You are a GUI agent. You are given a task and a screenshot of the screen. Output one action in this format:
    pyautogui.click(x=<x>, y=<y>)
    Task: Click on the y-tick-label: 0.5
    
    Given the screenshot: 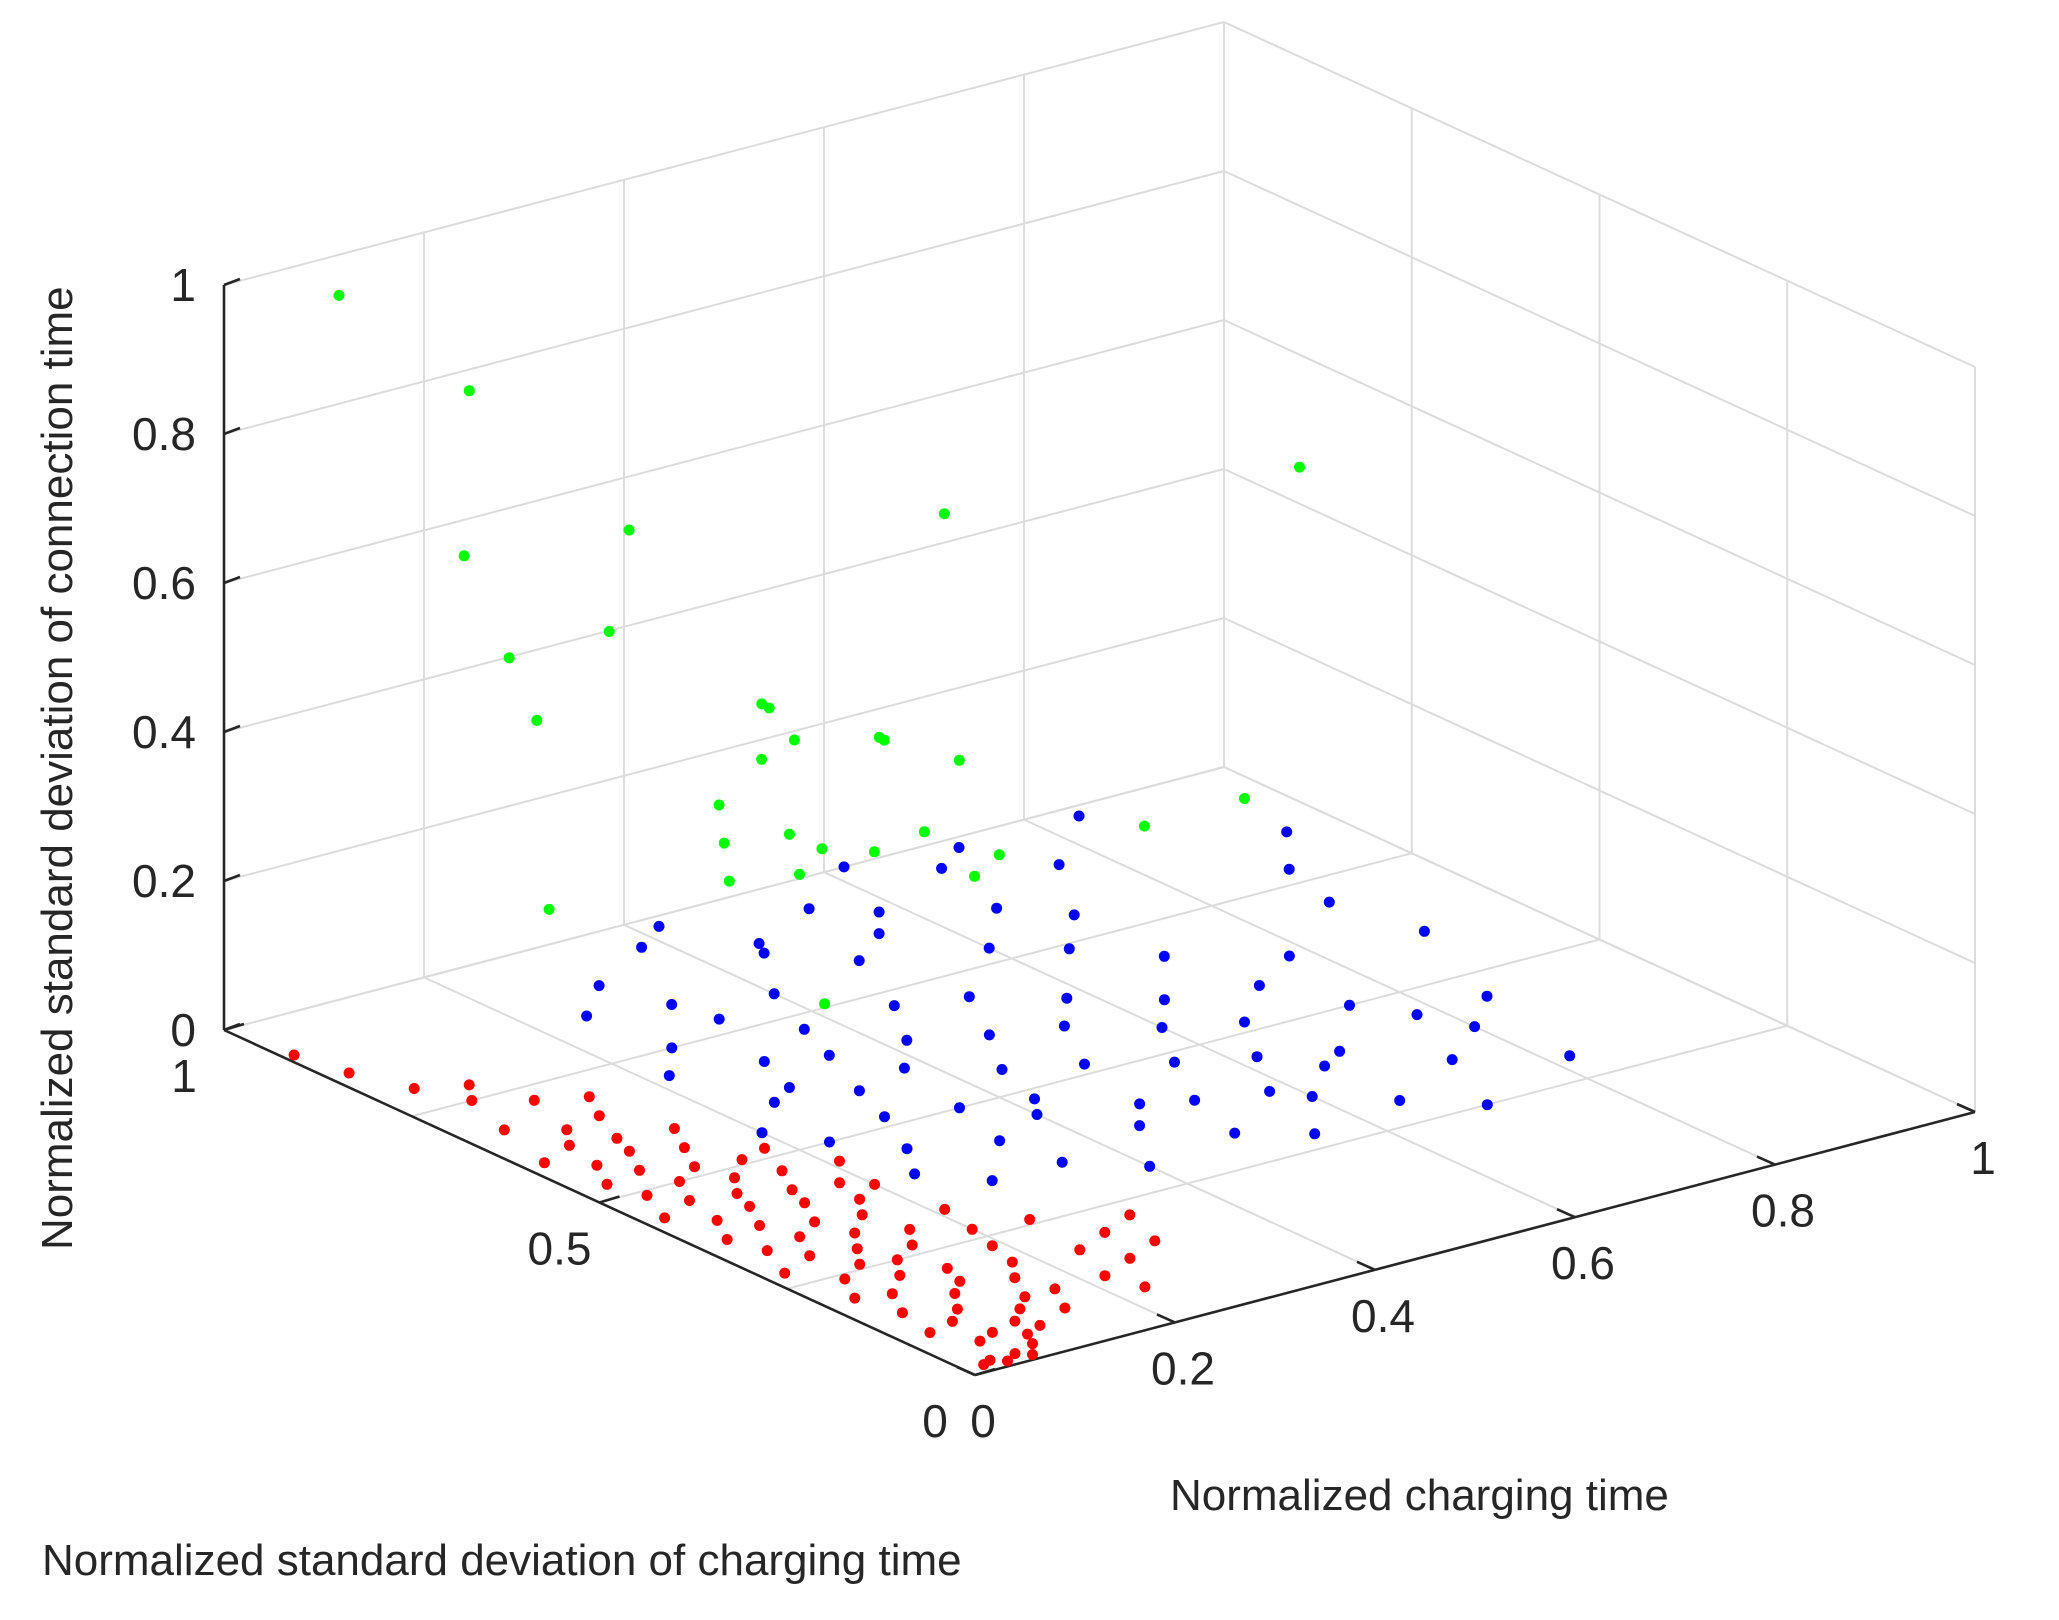 What is the action you would take?
    pyautogui.click(x=560, y=1249)
    